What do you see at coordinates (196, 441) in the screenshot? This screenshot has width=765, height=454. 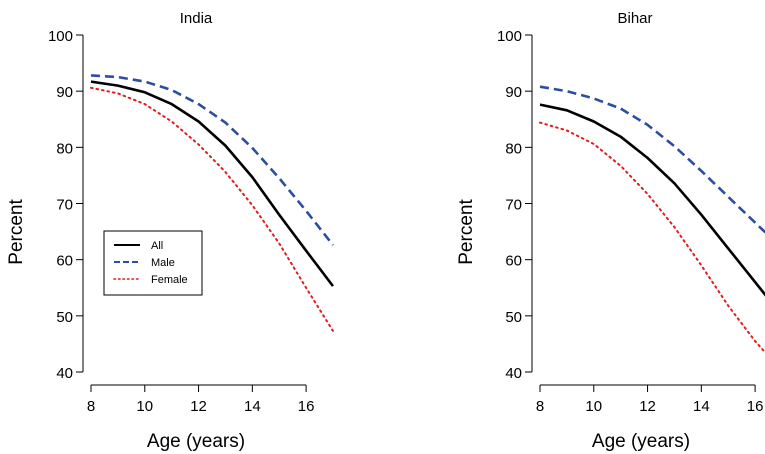 I see `india-x-axis-label: Age (years)` at bounding box center [196, 441].